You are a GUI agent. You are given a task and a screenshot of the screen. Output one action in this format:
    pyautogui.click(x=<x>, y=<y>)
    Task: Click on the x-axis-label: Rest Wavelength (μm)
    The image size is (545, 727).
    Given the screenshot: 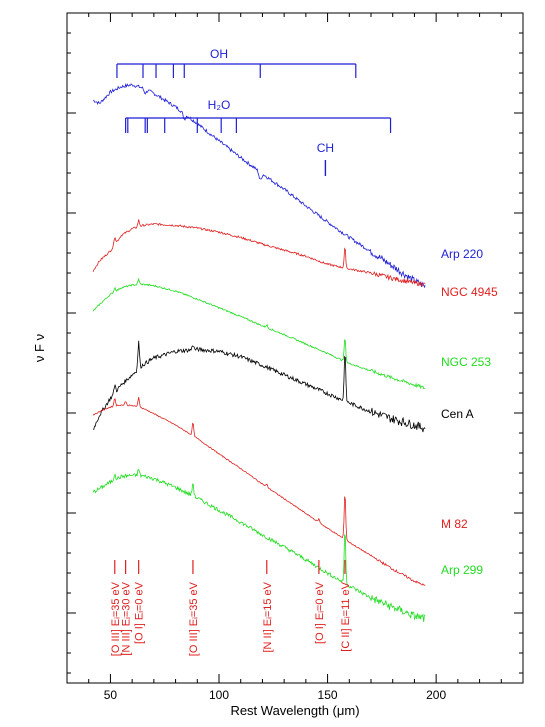 What is the action you would take?
    pyautogui.click(x=294, y=710)
    